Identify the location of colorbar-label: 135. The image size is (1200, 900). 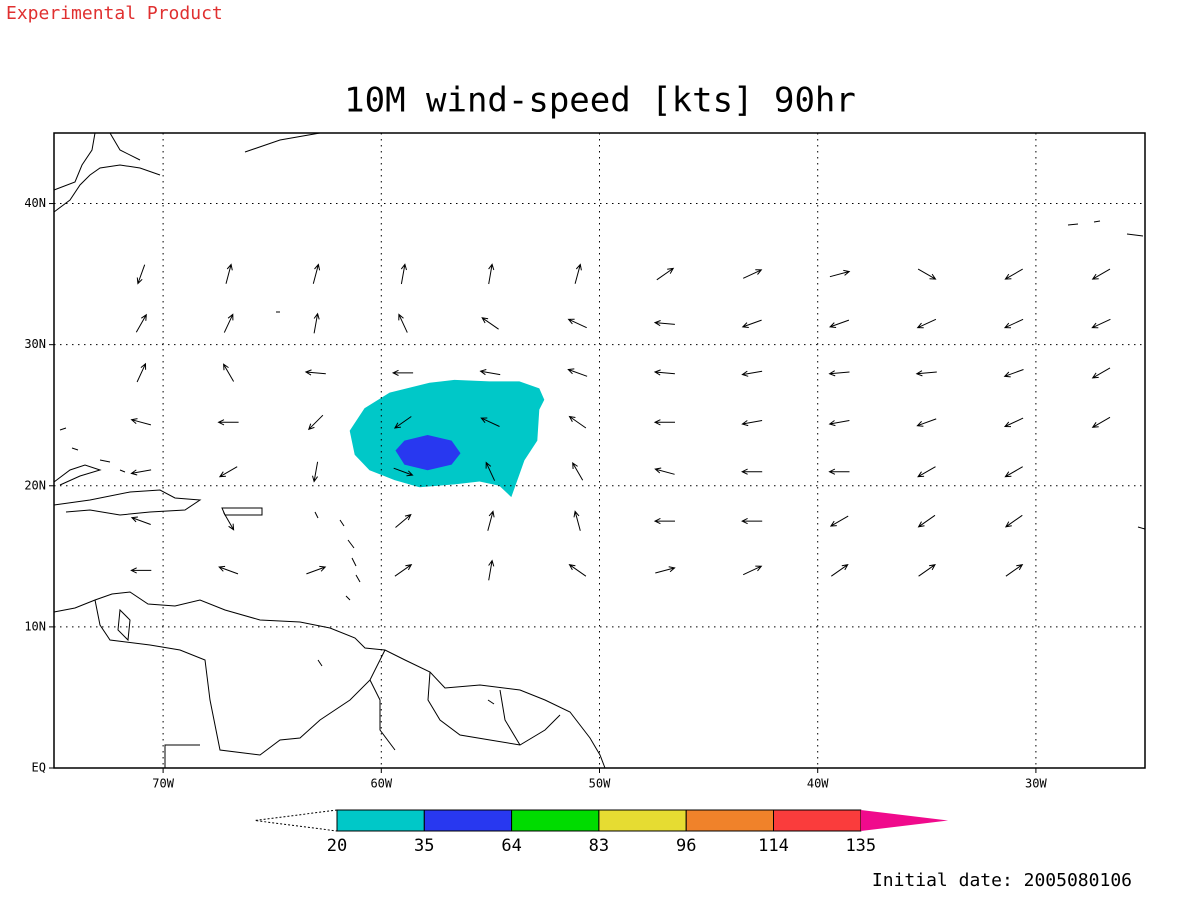
(860, 846).